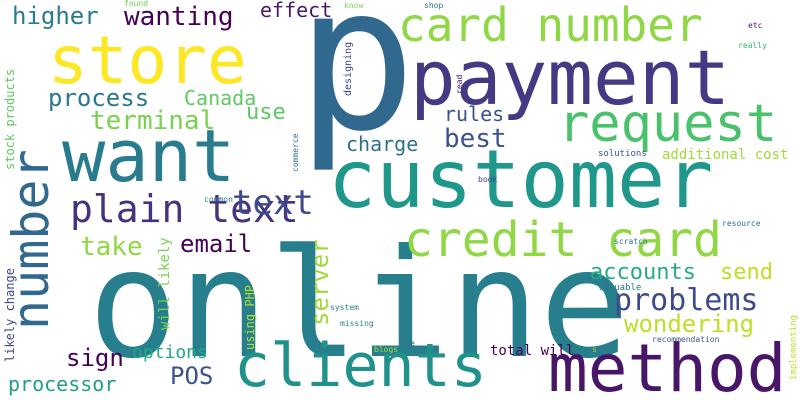  I want to click on word-server: server, so click(320, 282).